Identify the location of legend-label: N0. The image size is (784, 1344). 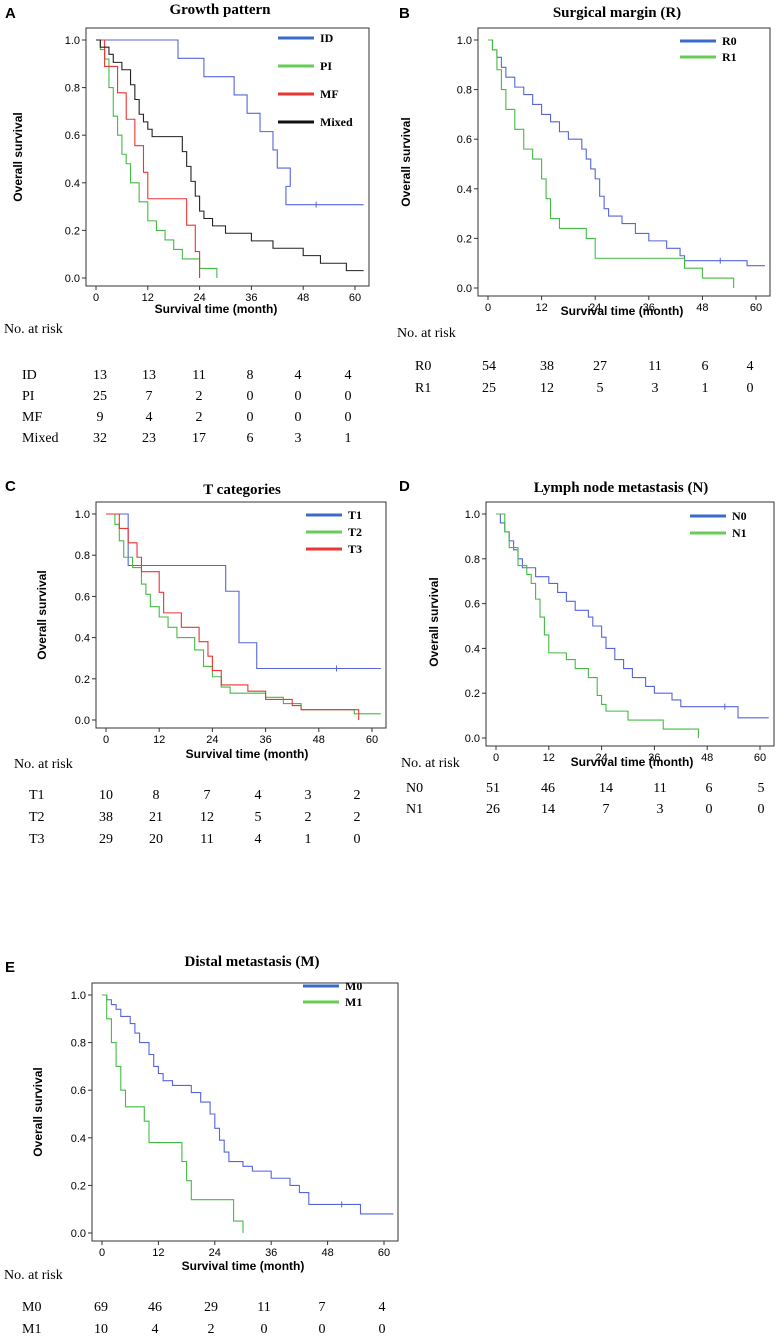
(739, 516).